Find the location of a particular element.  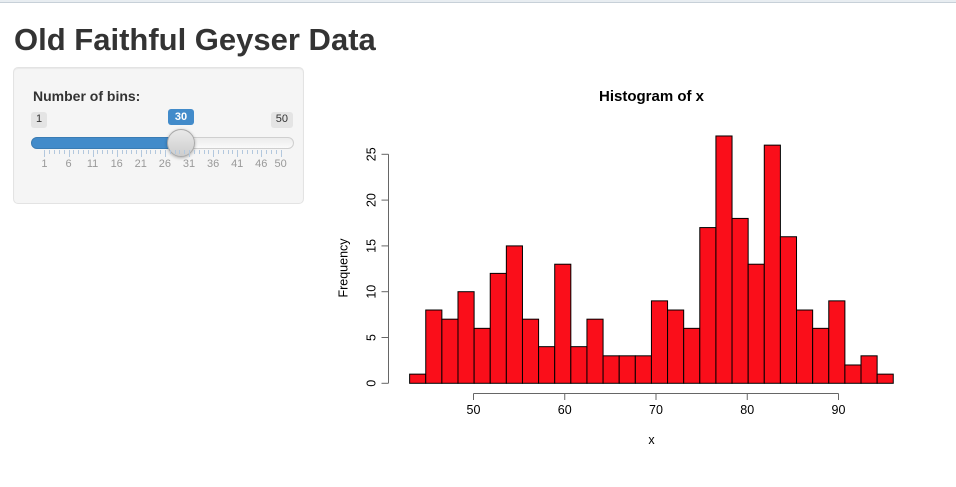

plot-title: Histogram of x is located at coordinates (652, 96).